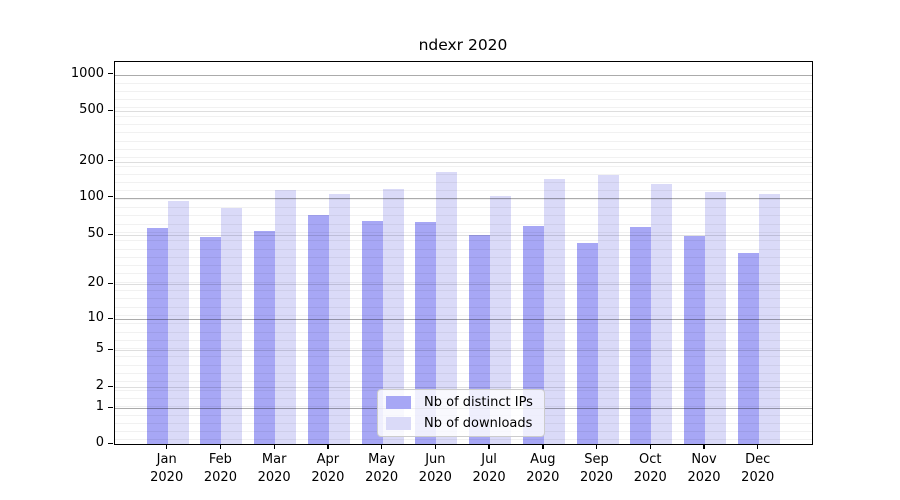 Image resolution: width=900 pixels, height=500 pixels. What do you see at coordinates (220, 468) in the screenshot?
I see `x-tick-label-feb: Feb 2020` at bounding box center [220, 468].